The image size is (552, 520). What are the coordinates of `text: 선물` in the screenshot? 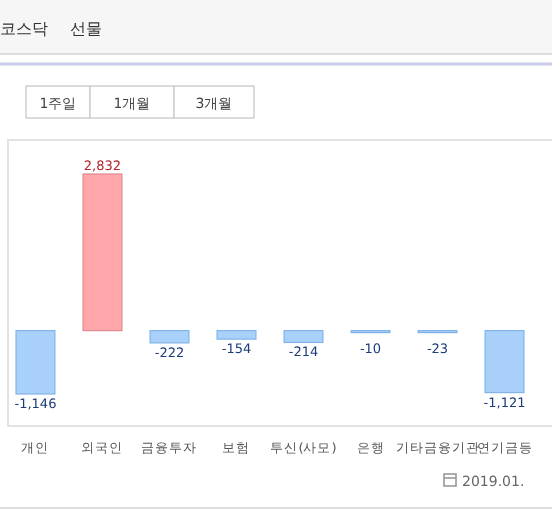 It's located at (86, 29).